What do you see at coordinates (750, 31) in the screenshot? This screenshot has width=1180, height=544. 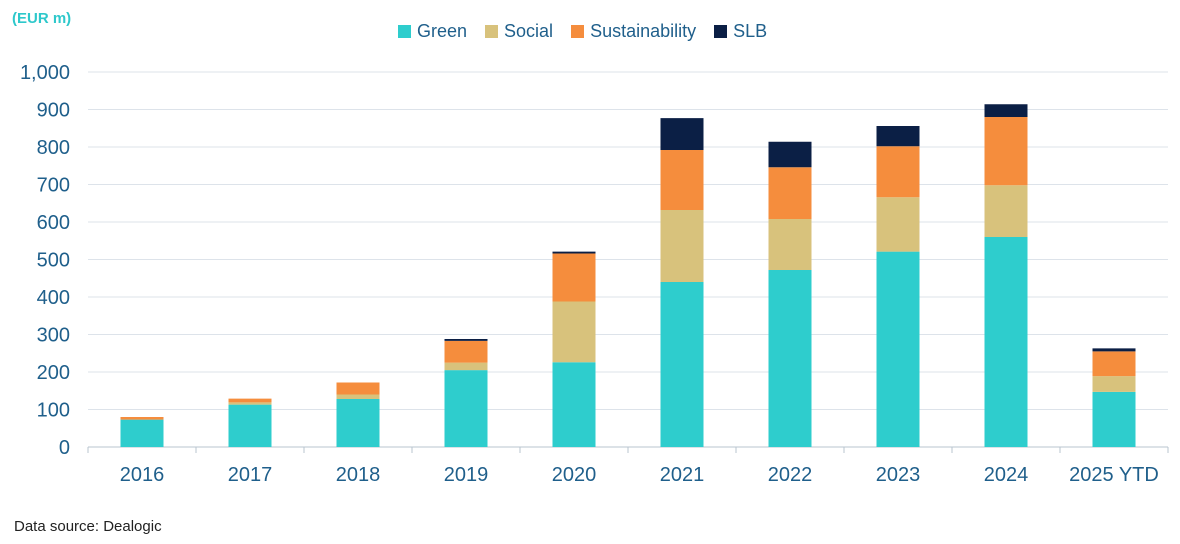 I see `legend-label-slb: SLB` at bounding box center [750, 31].